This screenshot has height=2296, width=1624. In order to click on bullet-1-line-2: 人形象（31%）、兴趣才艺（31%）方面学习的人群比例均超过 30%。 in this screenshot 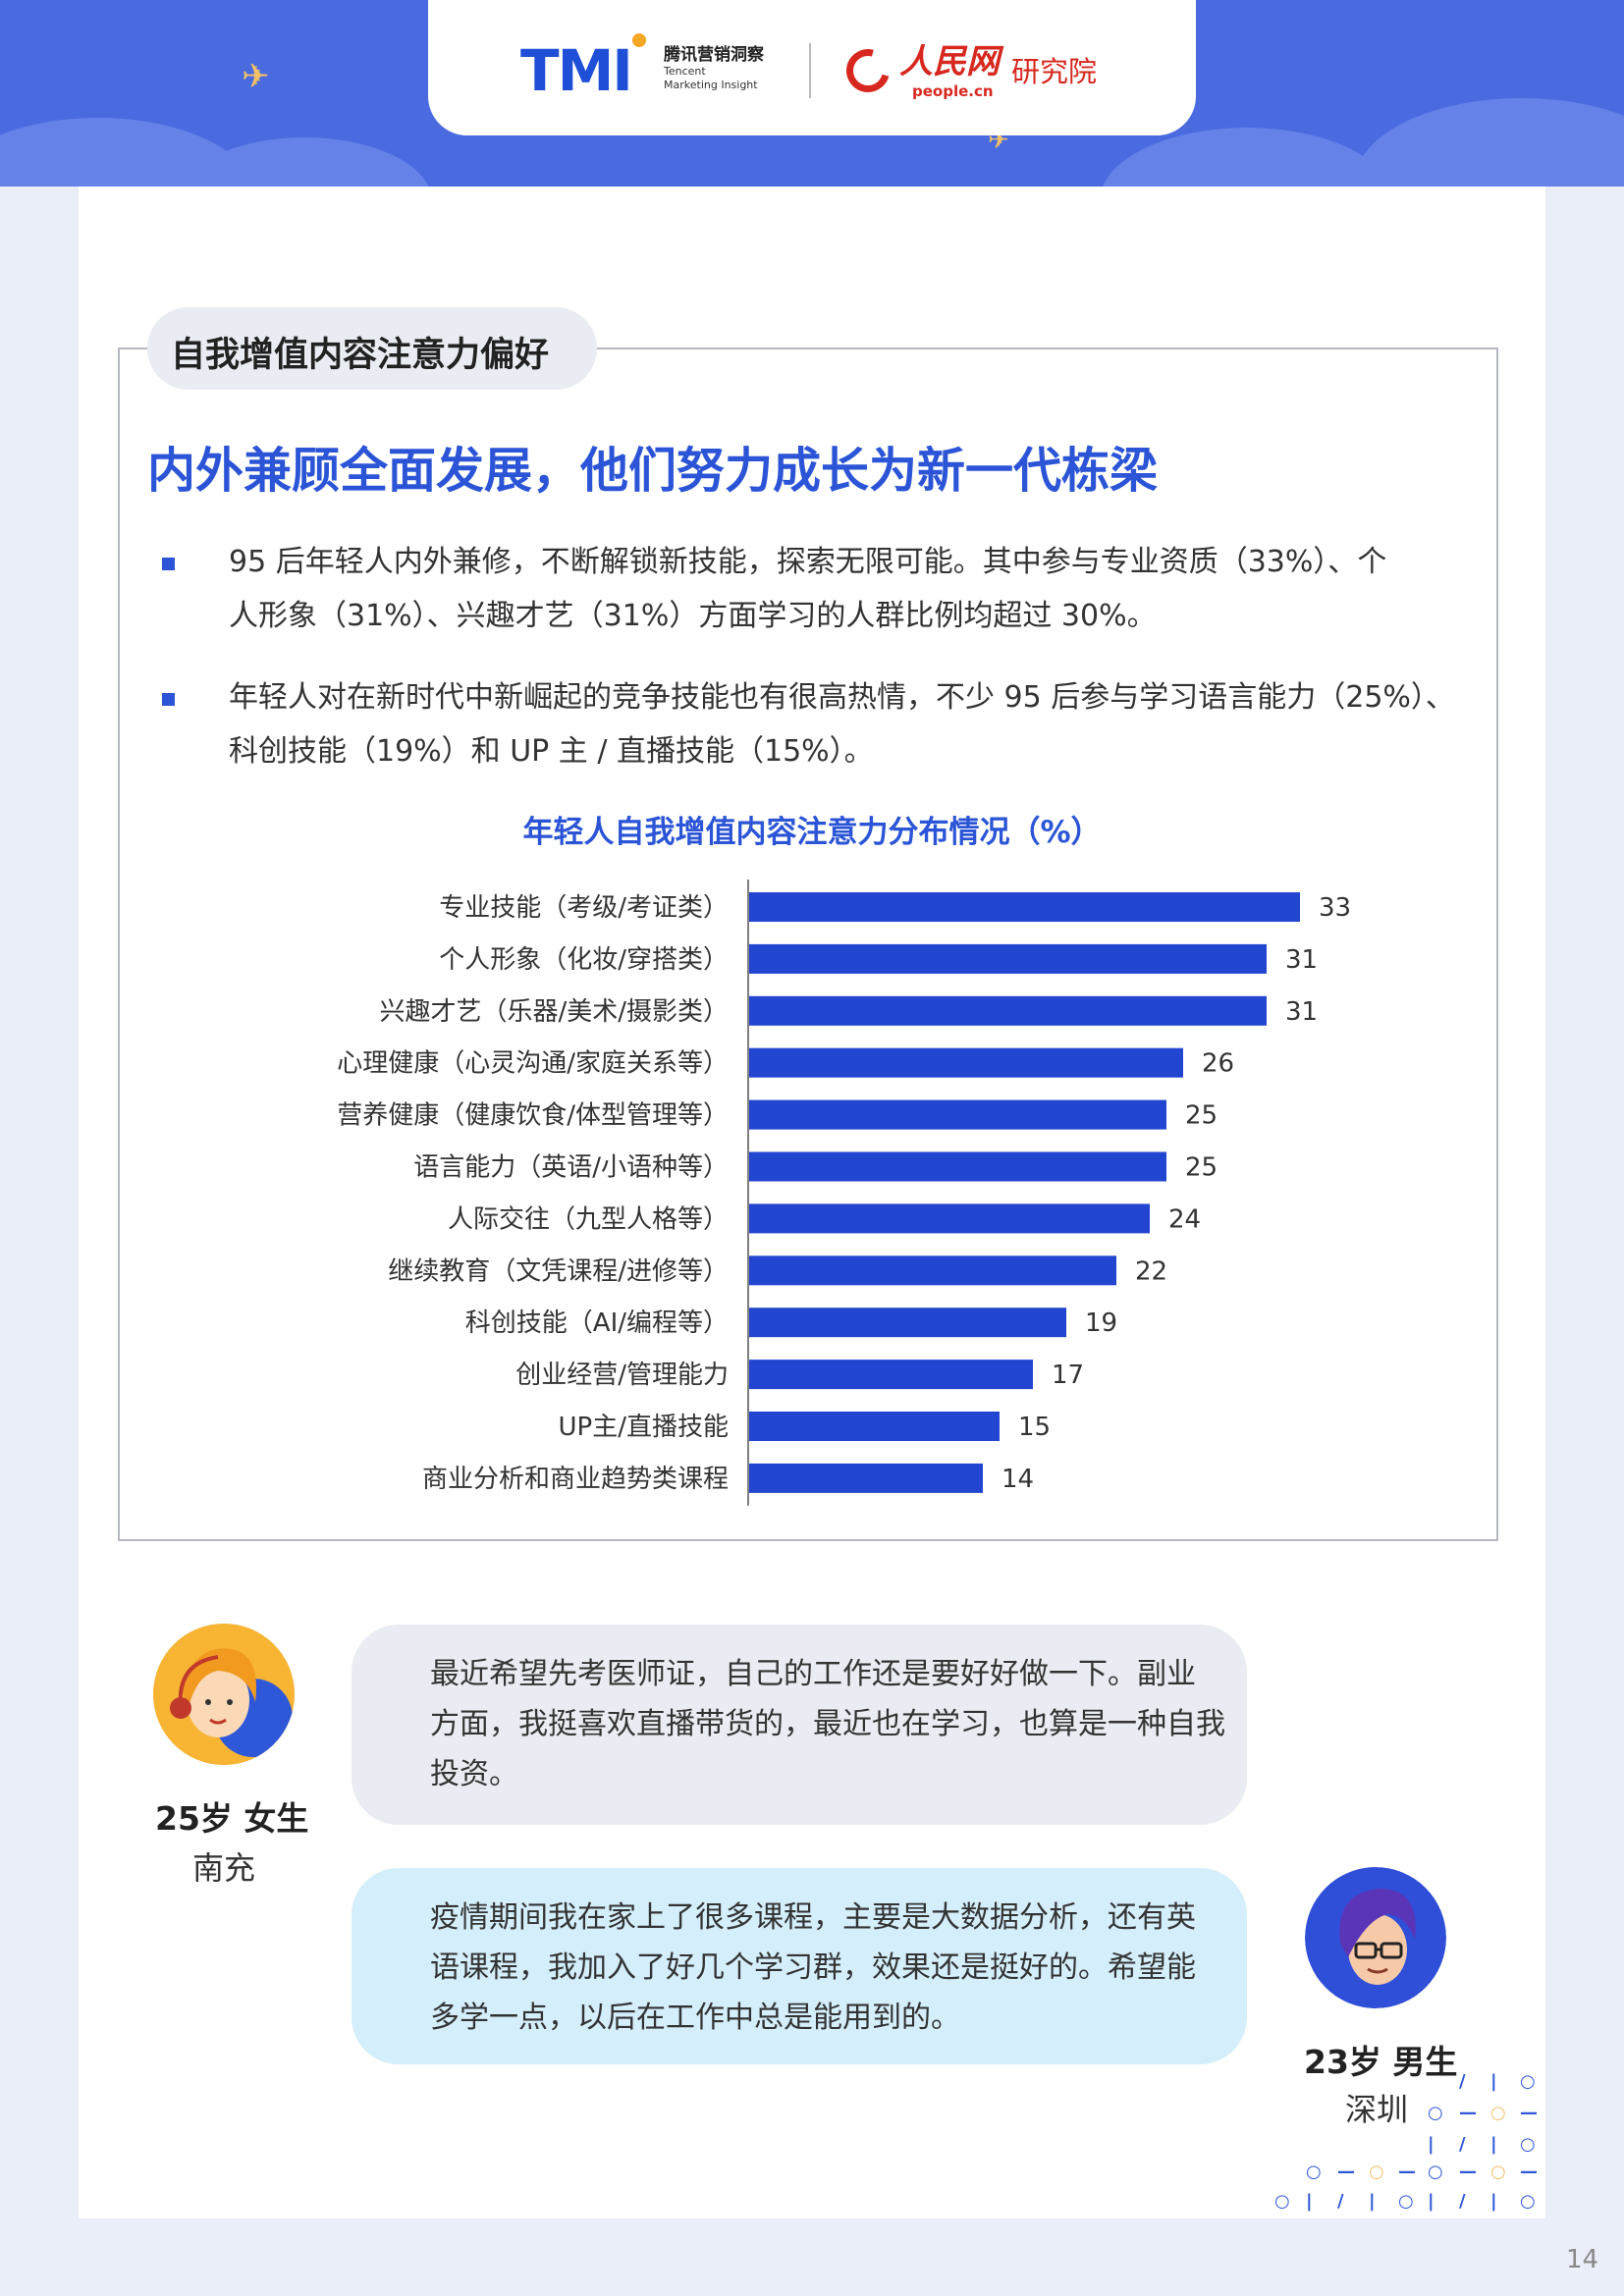, I will do `click(693, 616)`.